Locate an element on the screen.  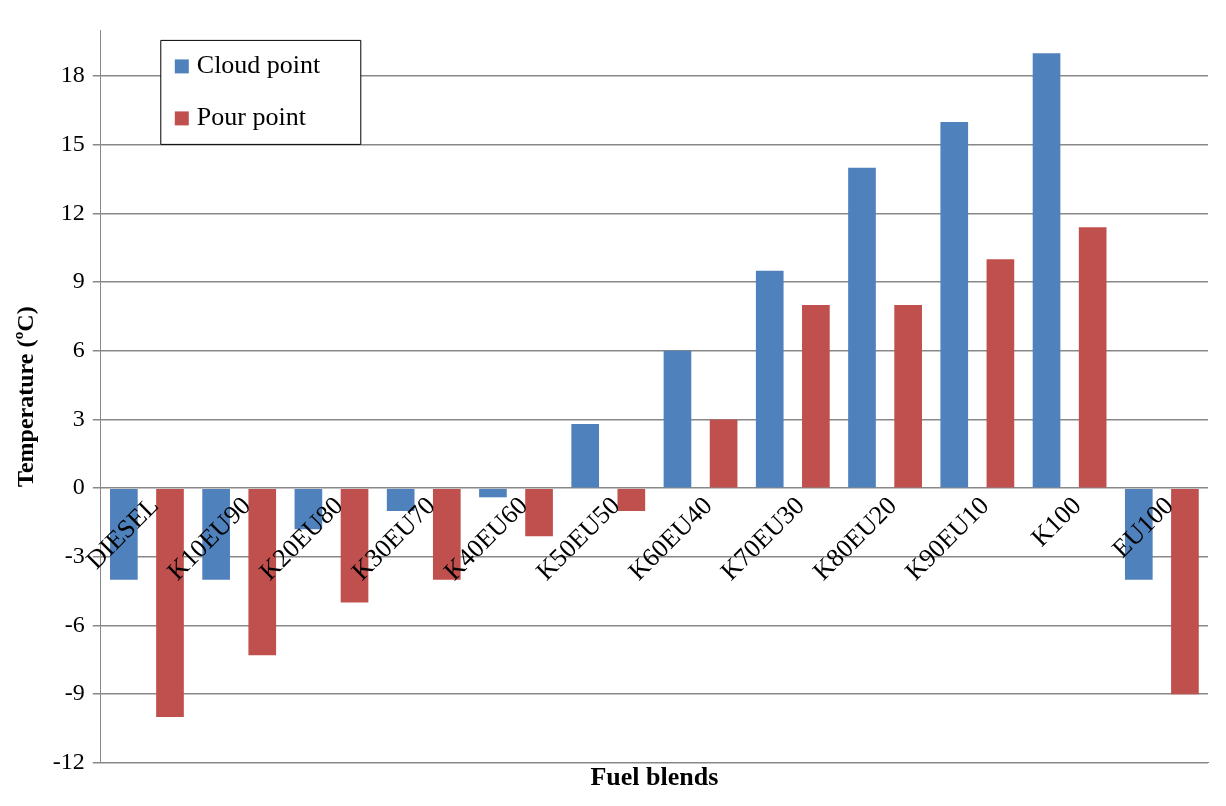
y-tick-label: -3 is located at coordinates (74, 555).